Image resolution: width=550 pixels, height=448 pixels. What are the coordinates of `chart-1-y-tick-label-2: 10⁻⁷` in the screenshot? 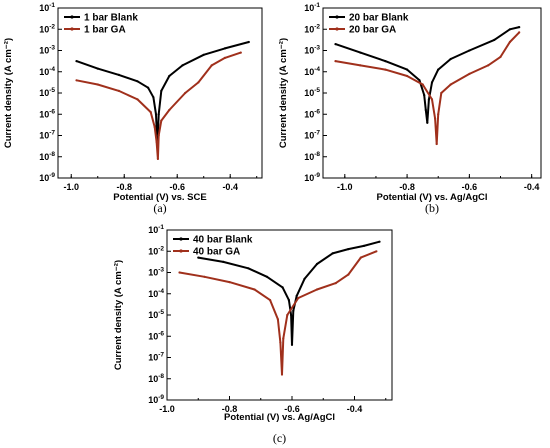 It's located at (312, 135).